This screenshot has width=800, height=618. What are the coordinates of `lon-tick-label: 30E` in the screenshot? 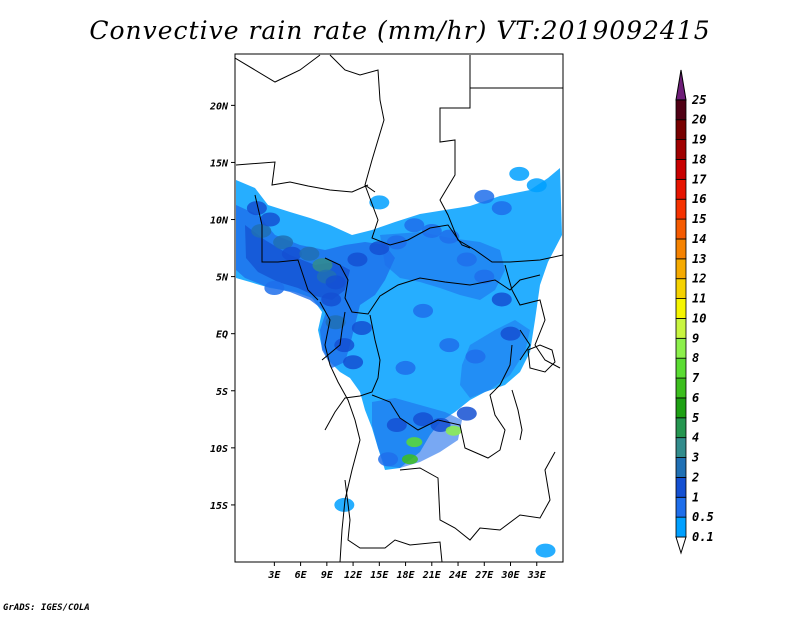 It's located at (510, 575).